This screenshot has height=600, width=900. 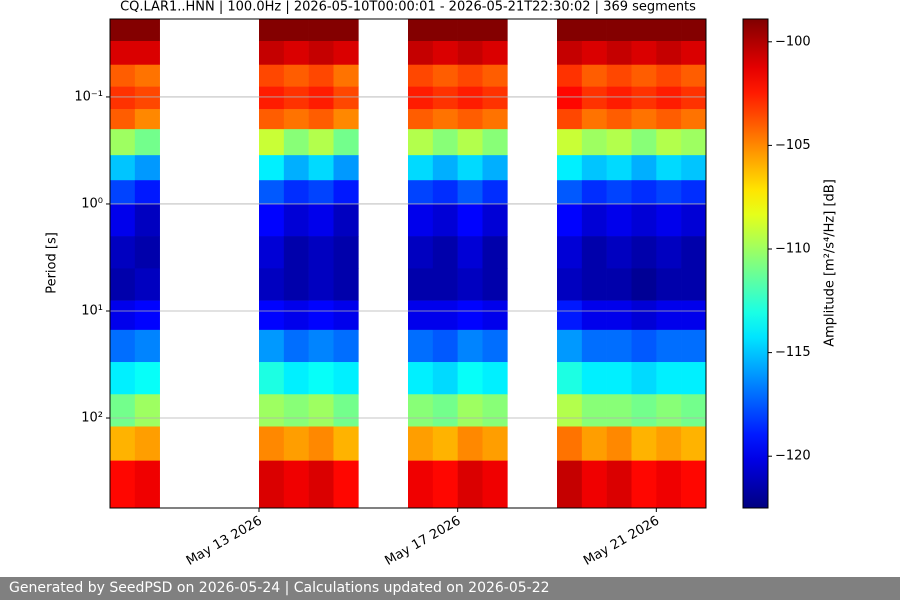 I want to click on colorbar-tick-label: −105, so click(x=793, y=145).